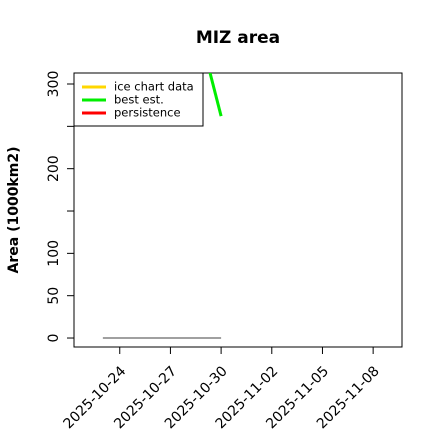 The image size is (440, 440). I want to click on y-tick-label: 200, so click(54, 168).